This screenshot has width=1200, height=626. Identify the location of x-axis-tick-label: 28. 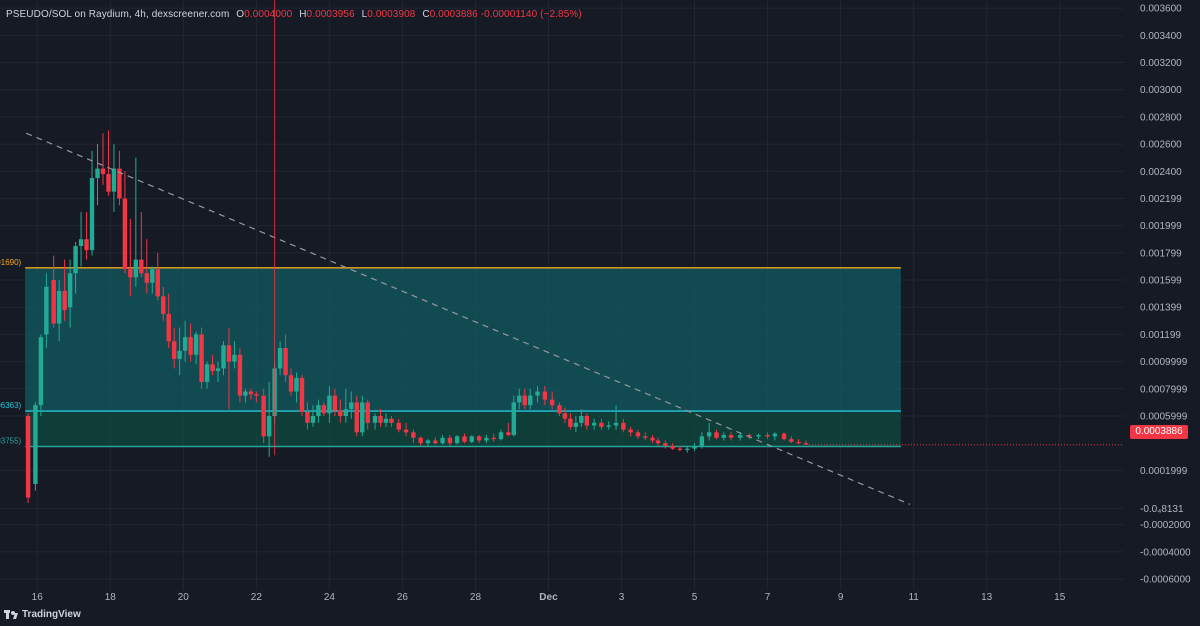
(476, 597).